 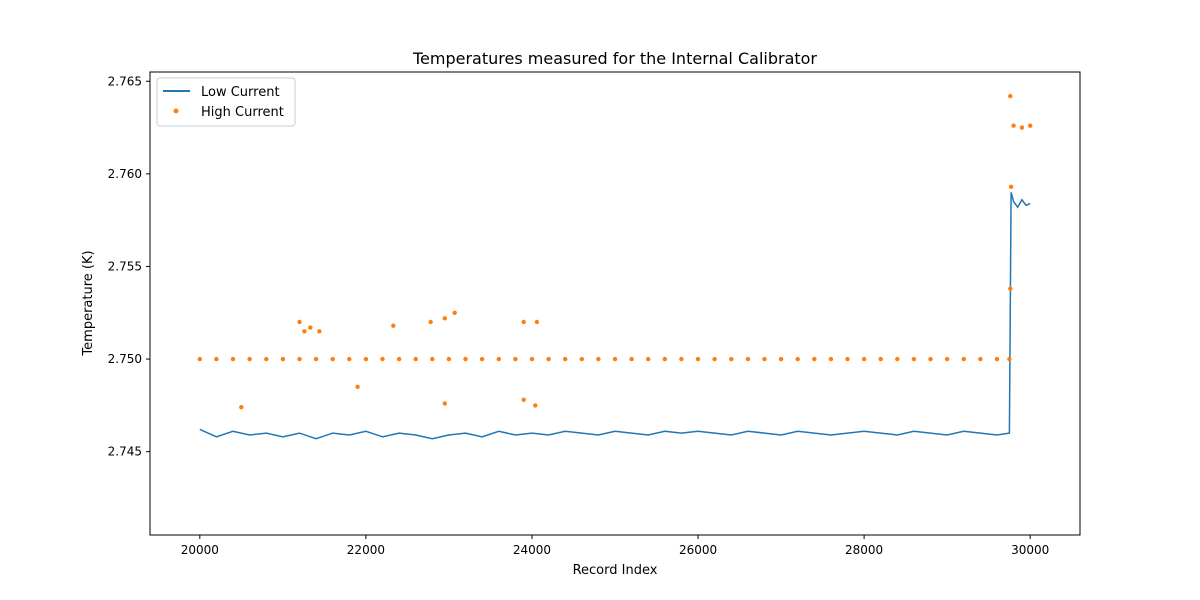 I want to click on x-axis-label: Record Index, so click(x=615, y=570).